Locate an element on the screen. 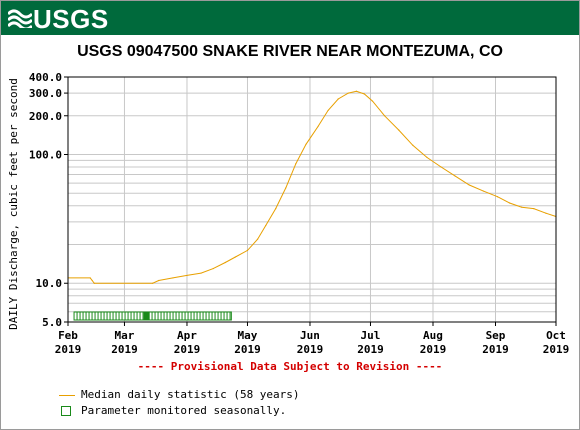 The height and width of the screenshot is (430, 580). y-axis-label: DAILY Discharge, cubic feet per second is located at coordinates (13, 204).